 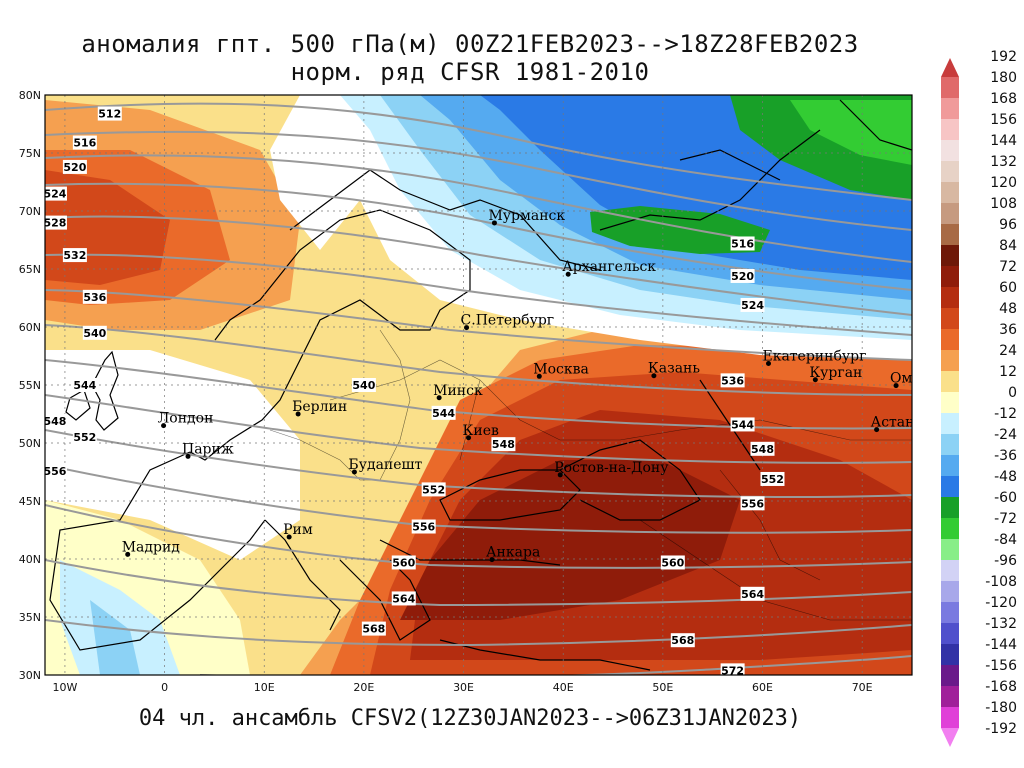 What do you see at coordinates (526, 216) in the screenshot?
I see `city-label: Мурманск` at bounding box center [526, 216].